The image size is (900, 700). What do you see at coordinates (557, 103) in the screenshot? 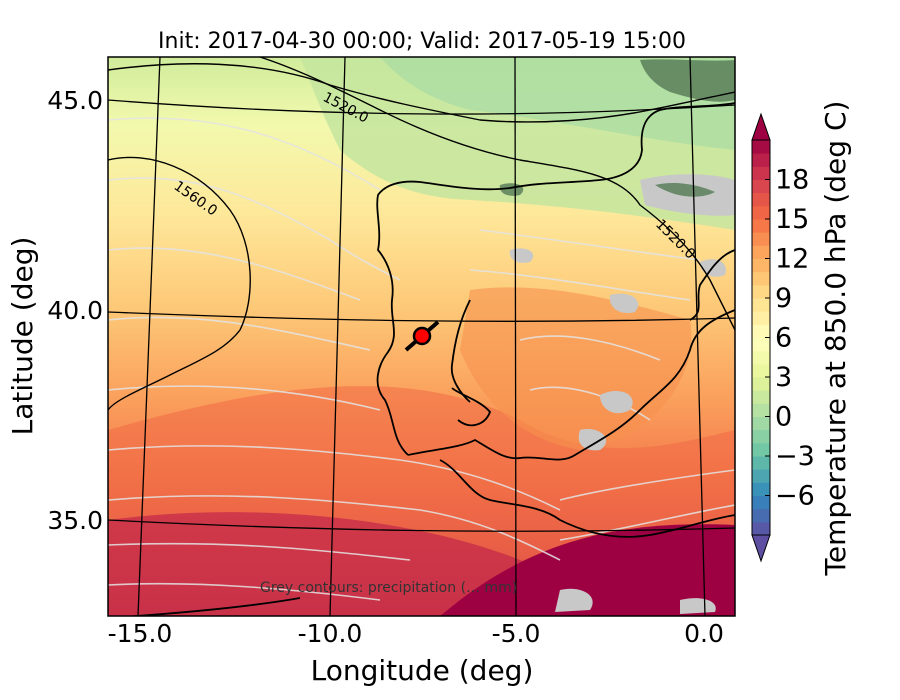
I see `cold-north` at bounding box center [557, 103].